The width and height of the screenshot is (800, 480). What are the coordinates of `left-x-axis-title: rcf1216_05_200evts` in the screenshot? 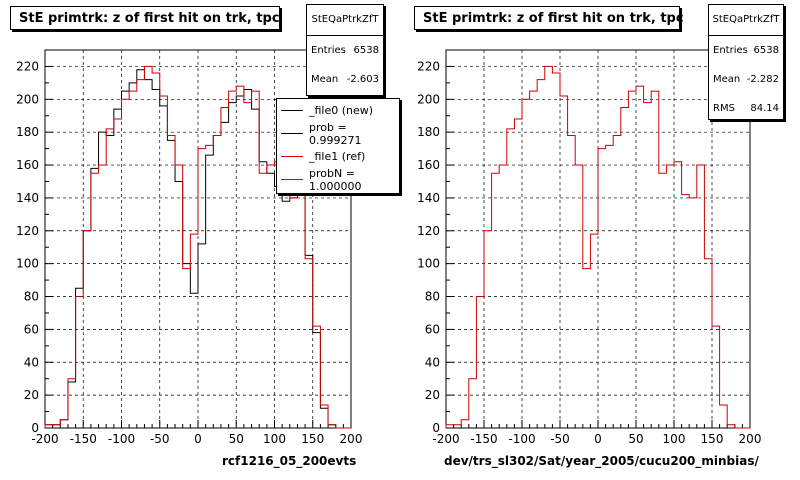 It's located at (289, 461).